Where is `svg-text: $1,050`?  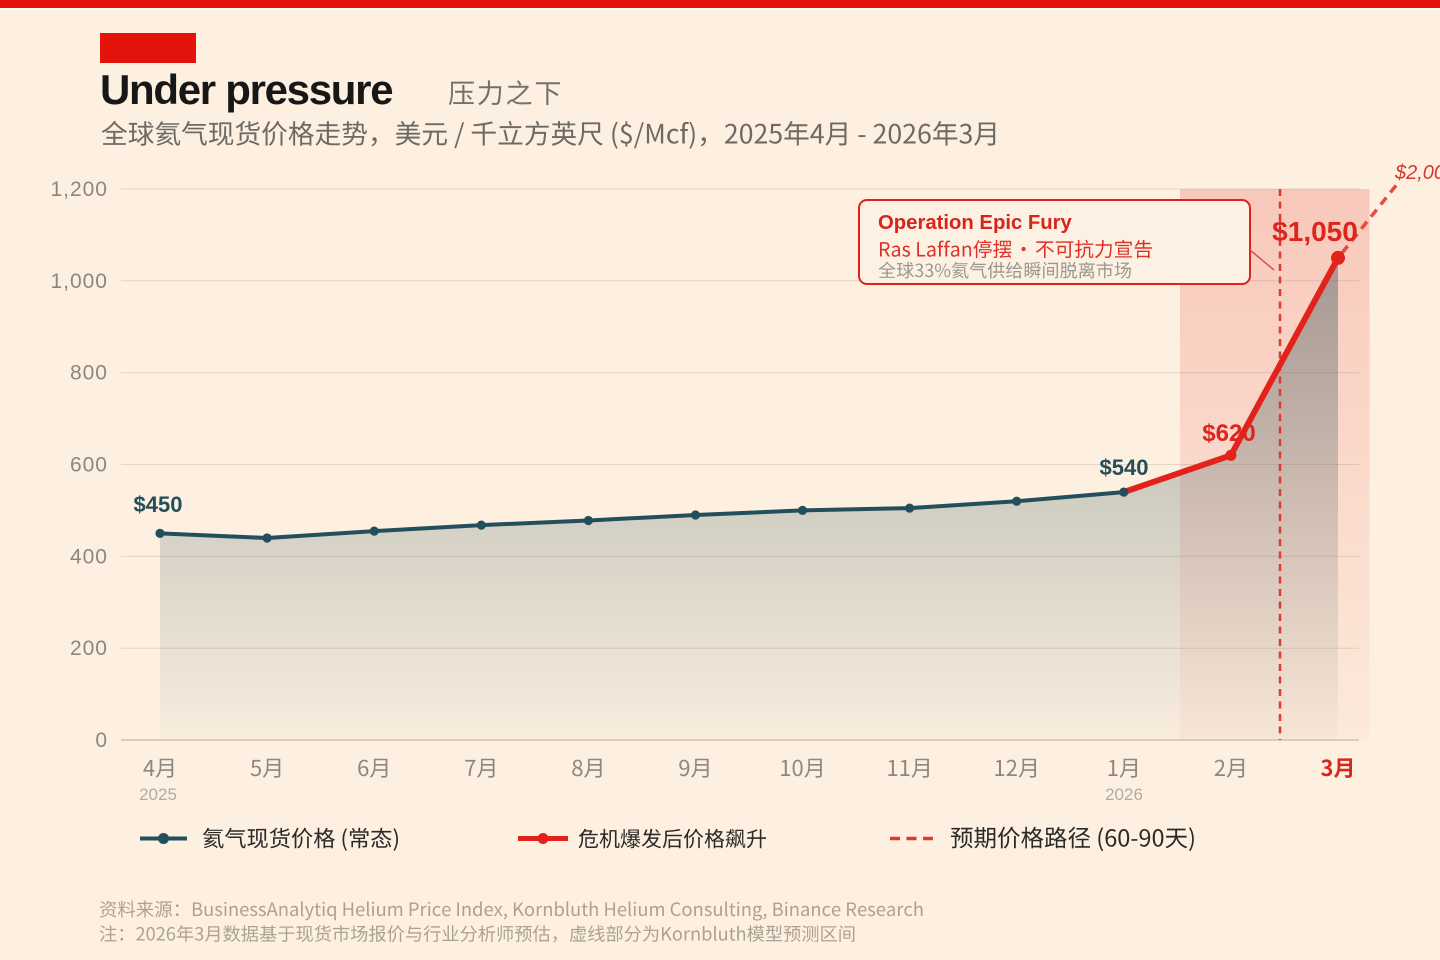
svg-text: $1,050 is located at coordinates (1315, 231).